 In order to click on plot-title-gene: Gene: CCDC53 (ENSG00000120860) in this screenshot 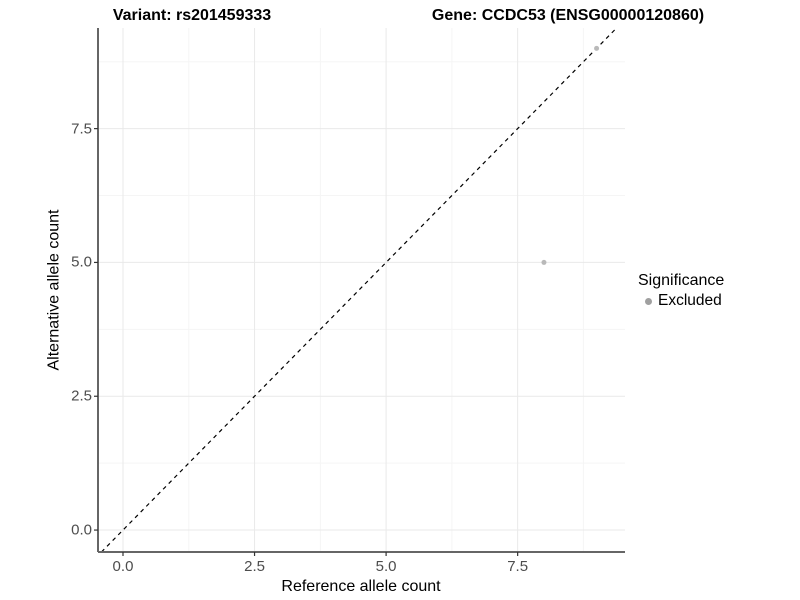, I will do `click(568, 15)`.